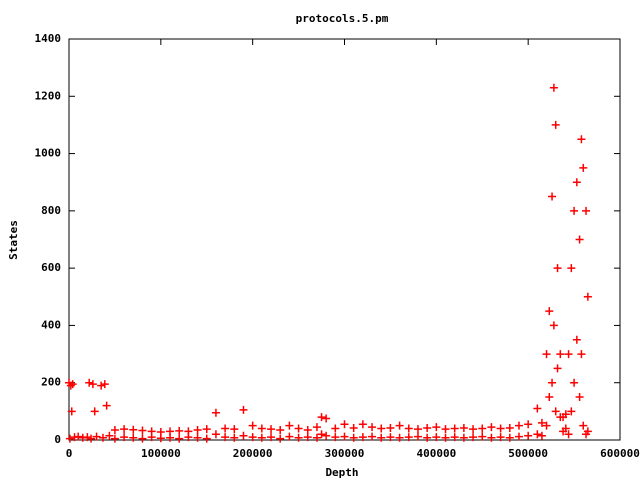 The height and width of the screenshot is (480, 640). Describe the element at coordinates (48, 38) in the screenshot. I see `y-tick-label: 1400` at that location.